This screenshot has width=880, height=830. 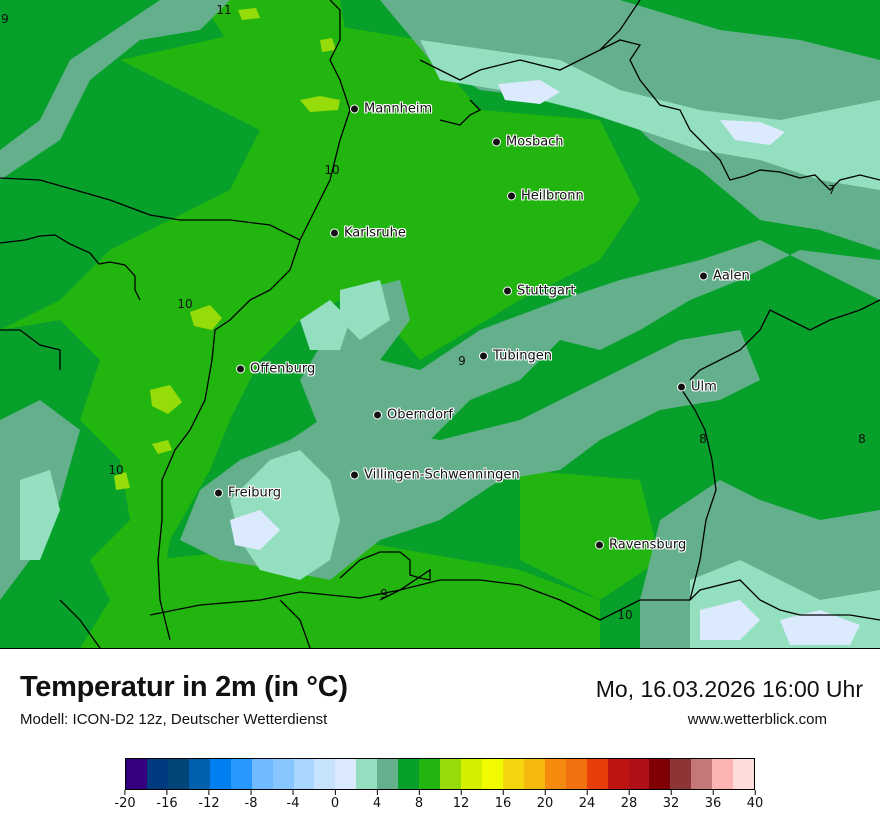 What do you see at coordinates (184, 687) in the screenshot?
I see `map-title: Temperatur in 2m (in °C)` at bounding box center [184, 687].